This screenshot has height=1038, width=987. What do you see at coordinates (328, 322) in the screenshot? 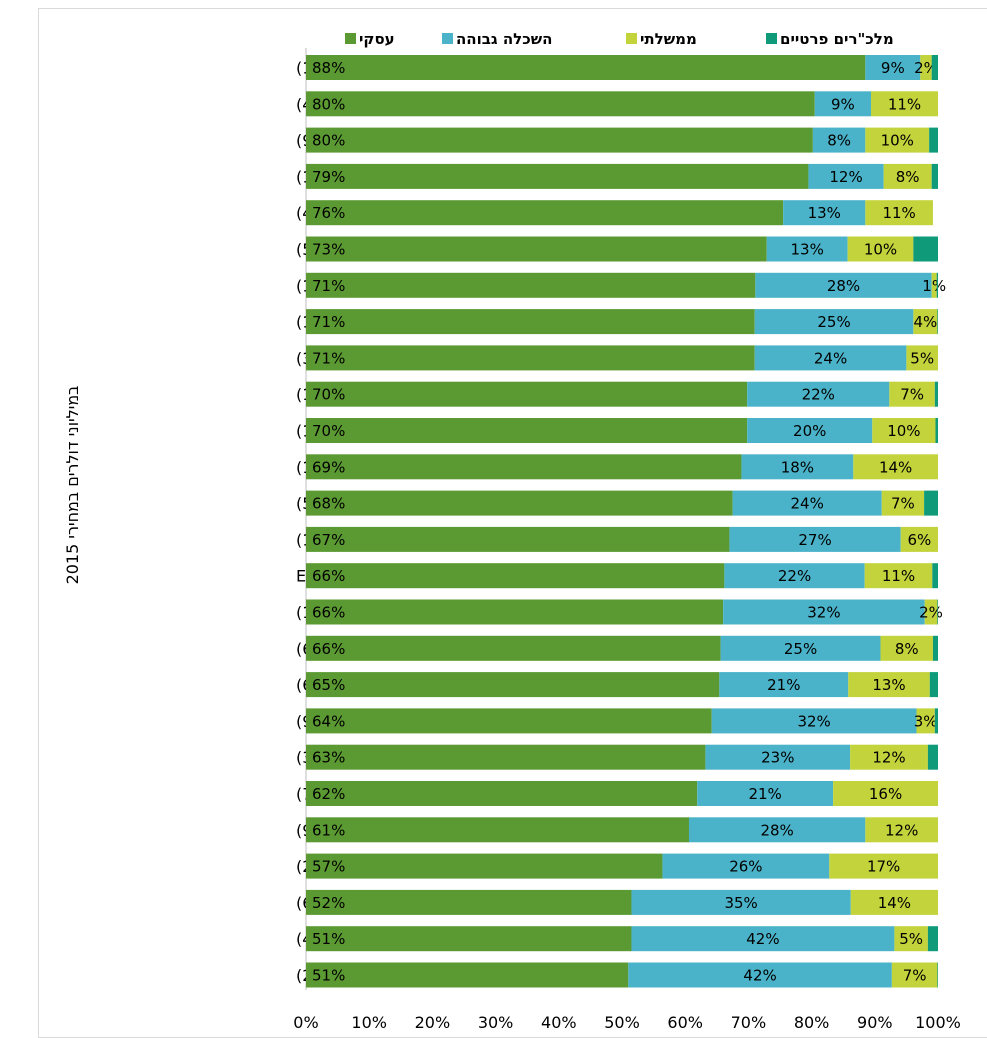
I see `data-label: 71%` at bounding box center [328, 322].